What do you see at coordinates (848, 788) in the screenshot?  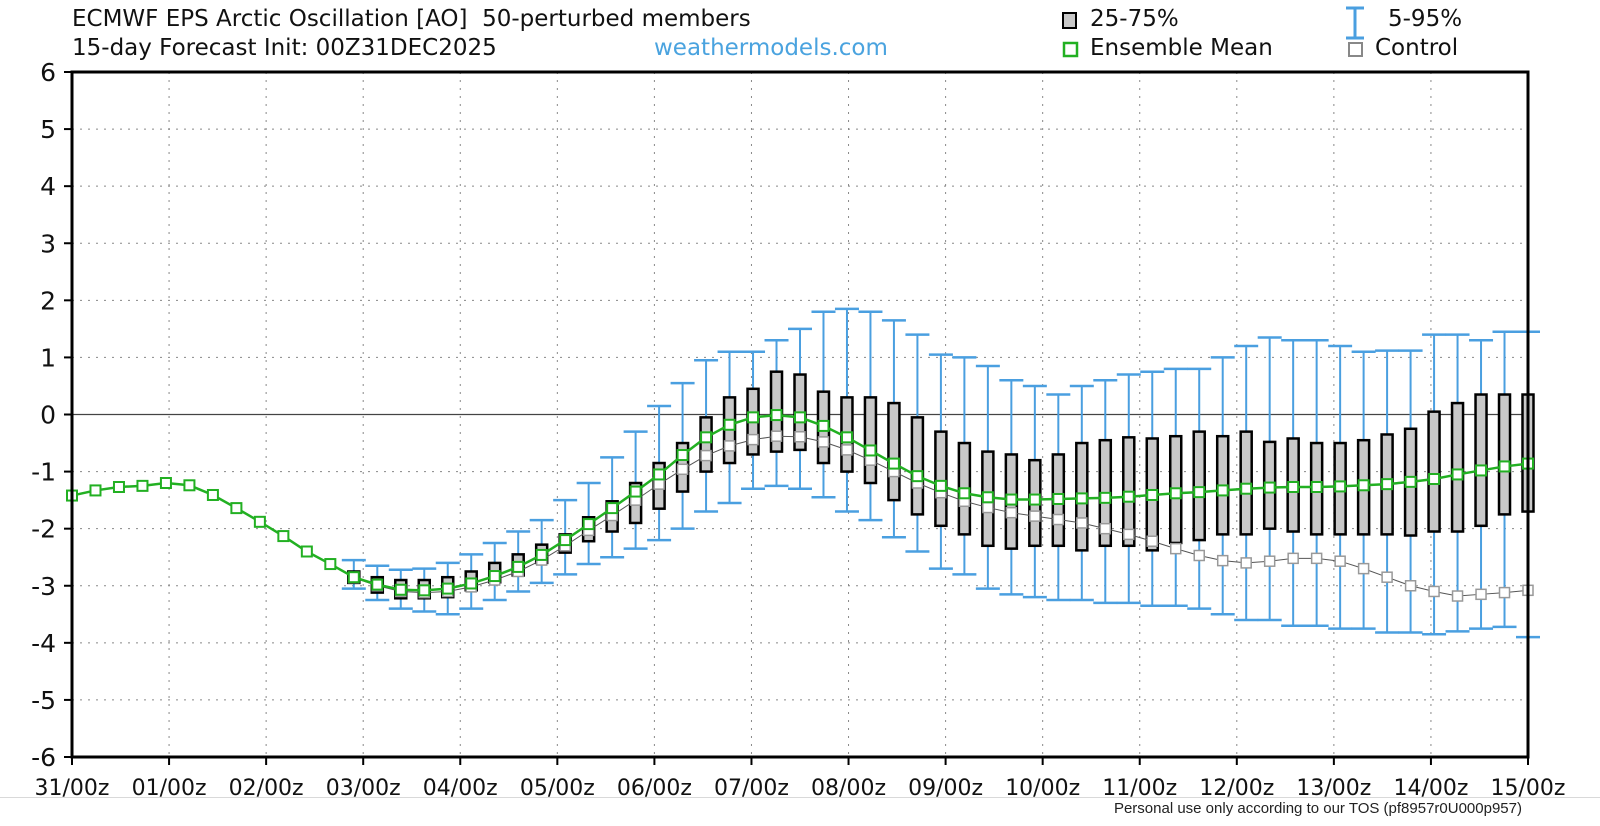 I see `x-tick-label: 08/00z` at bounding box center [848, 788].